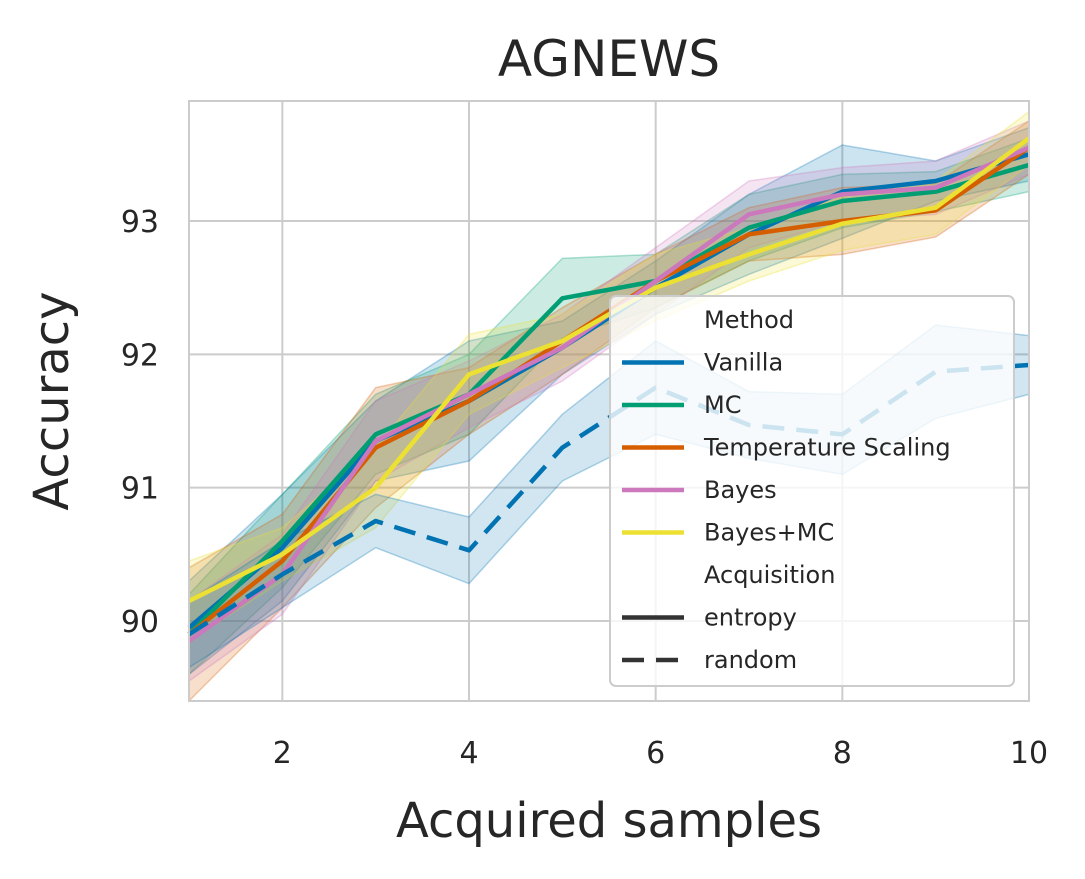  Describe the element at coordinates (609, 821) in the screenshot. I see `x-axis-label: Acquired samples` at that location.